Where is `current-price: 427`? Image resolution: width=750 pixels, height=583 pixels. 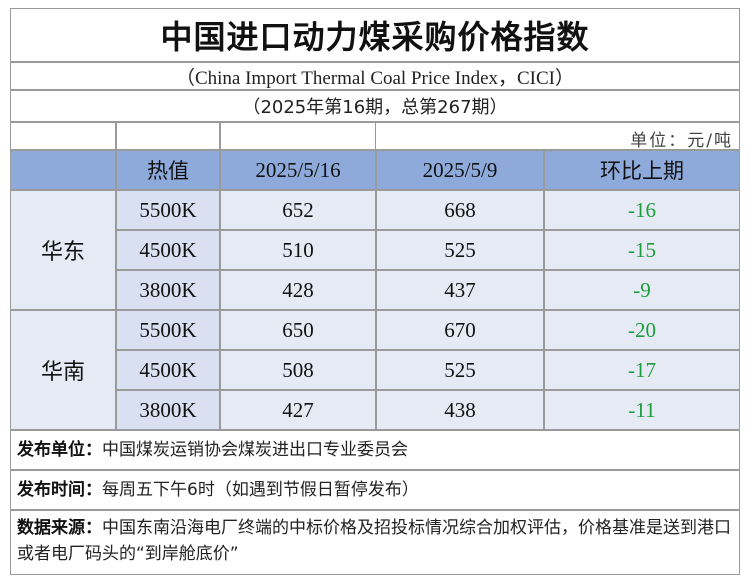 current-price: 427 is located at coordinates (298, 410).